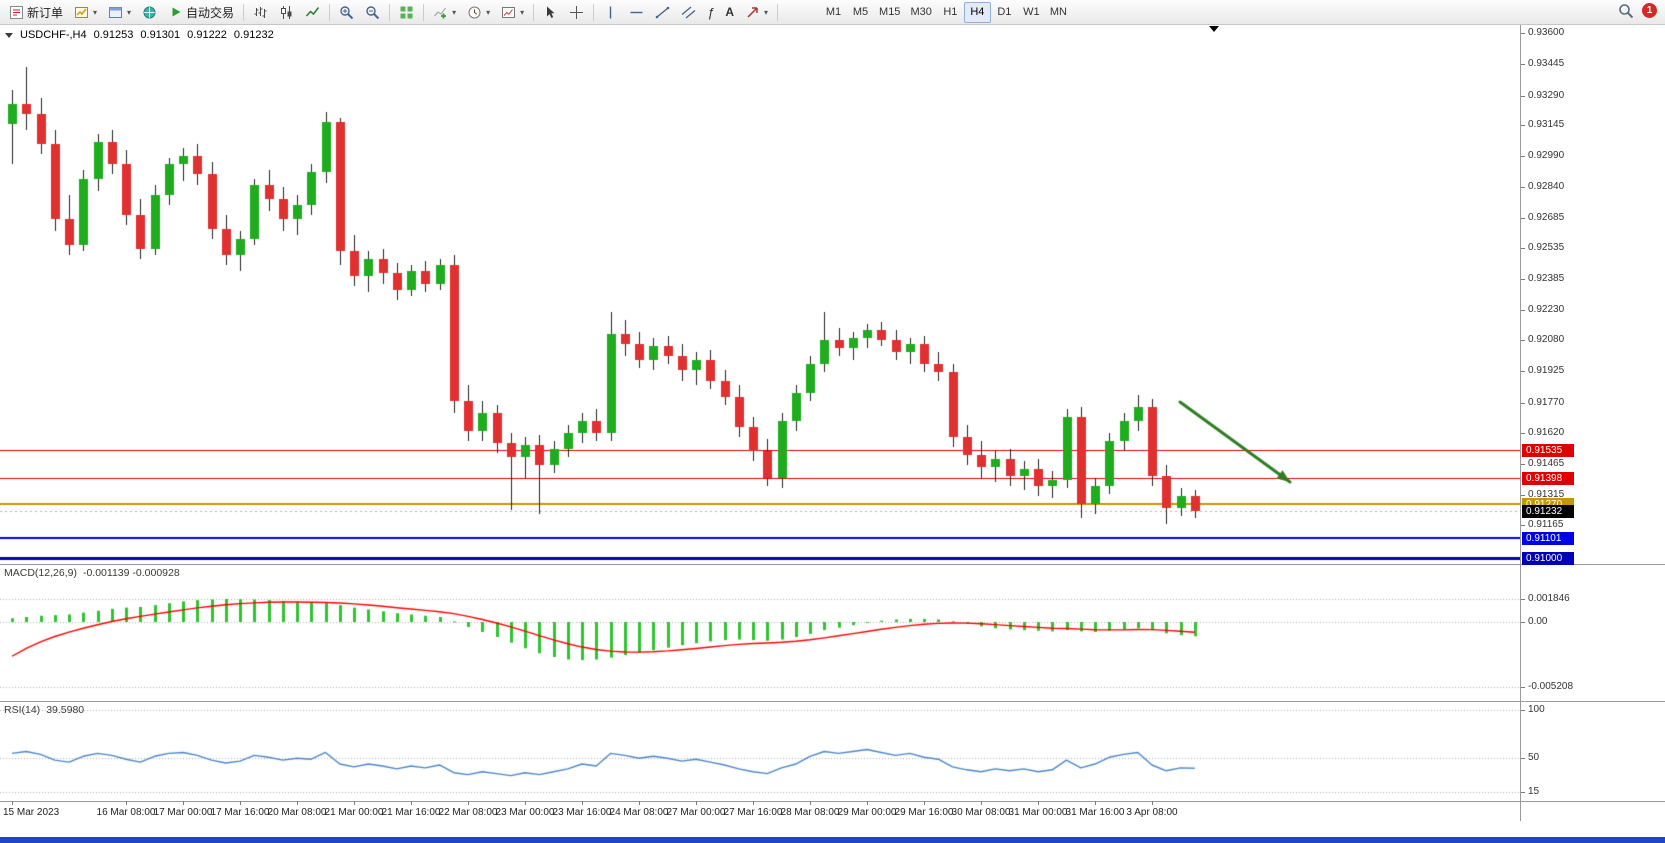 The height and width of the screenshot is (843, 1665). Describe the element at coordinates (636, 12) in the screenshot. I see `horizontal-line-button` at that location.